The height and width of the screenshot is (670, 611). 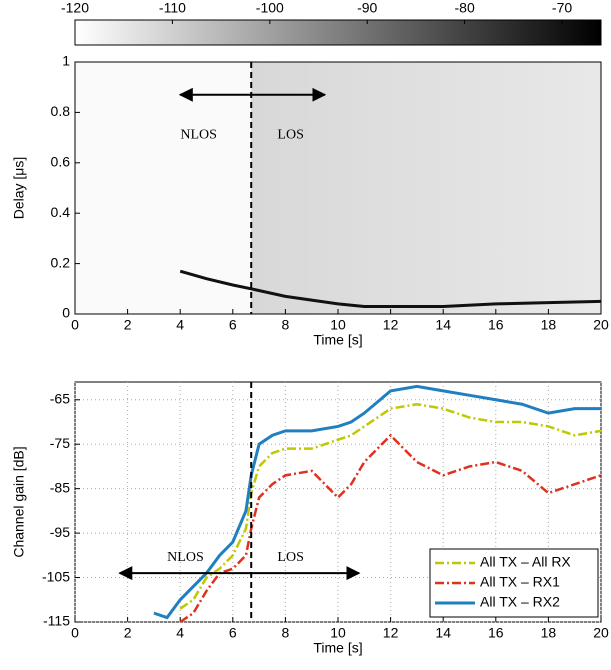 What do you see at coordinates (562, 8) in the screenshot?
I see `colorbar-tick-label: -70` at bounding box center [562, 8].